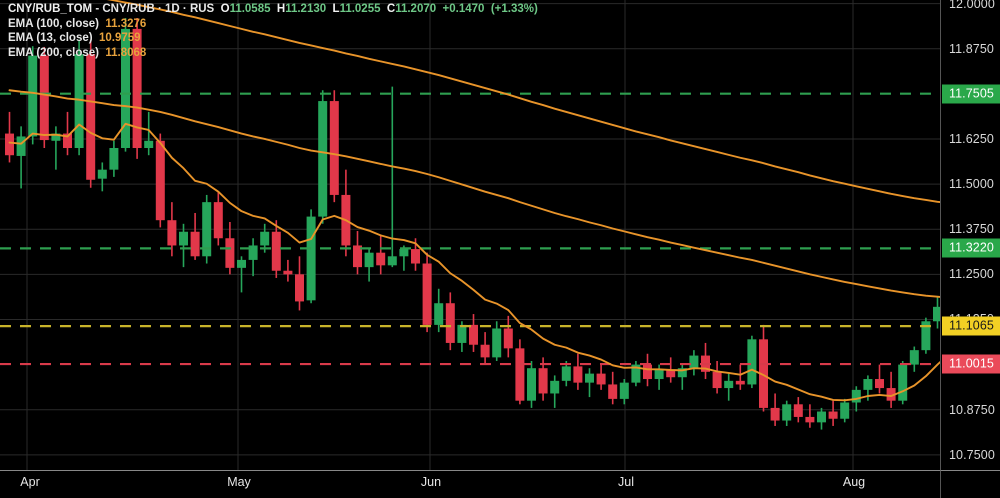 The image size is (1000, 498). Describe the element at coordinates (972, 454) in the screenshot. I see `price-tick-label: 10.7500` at that location.